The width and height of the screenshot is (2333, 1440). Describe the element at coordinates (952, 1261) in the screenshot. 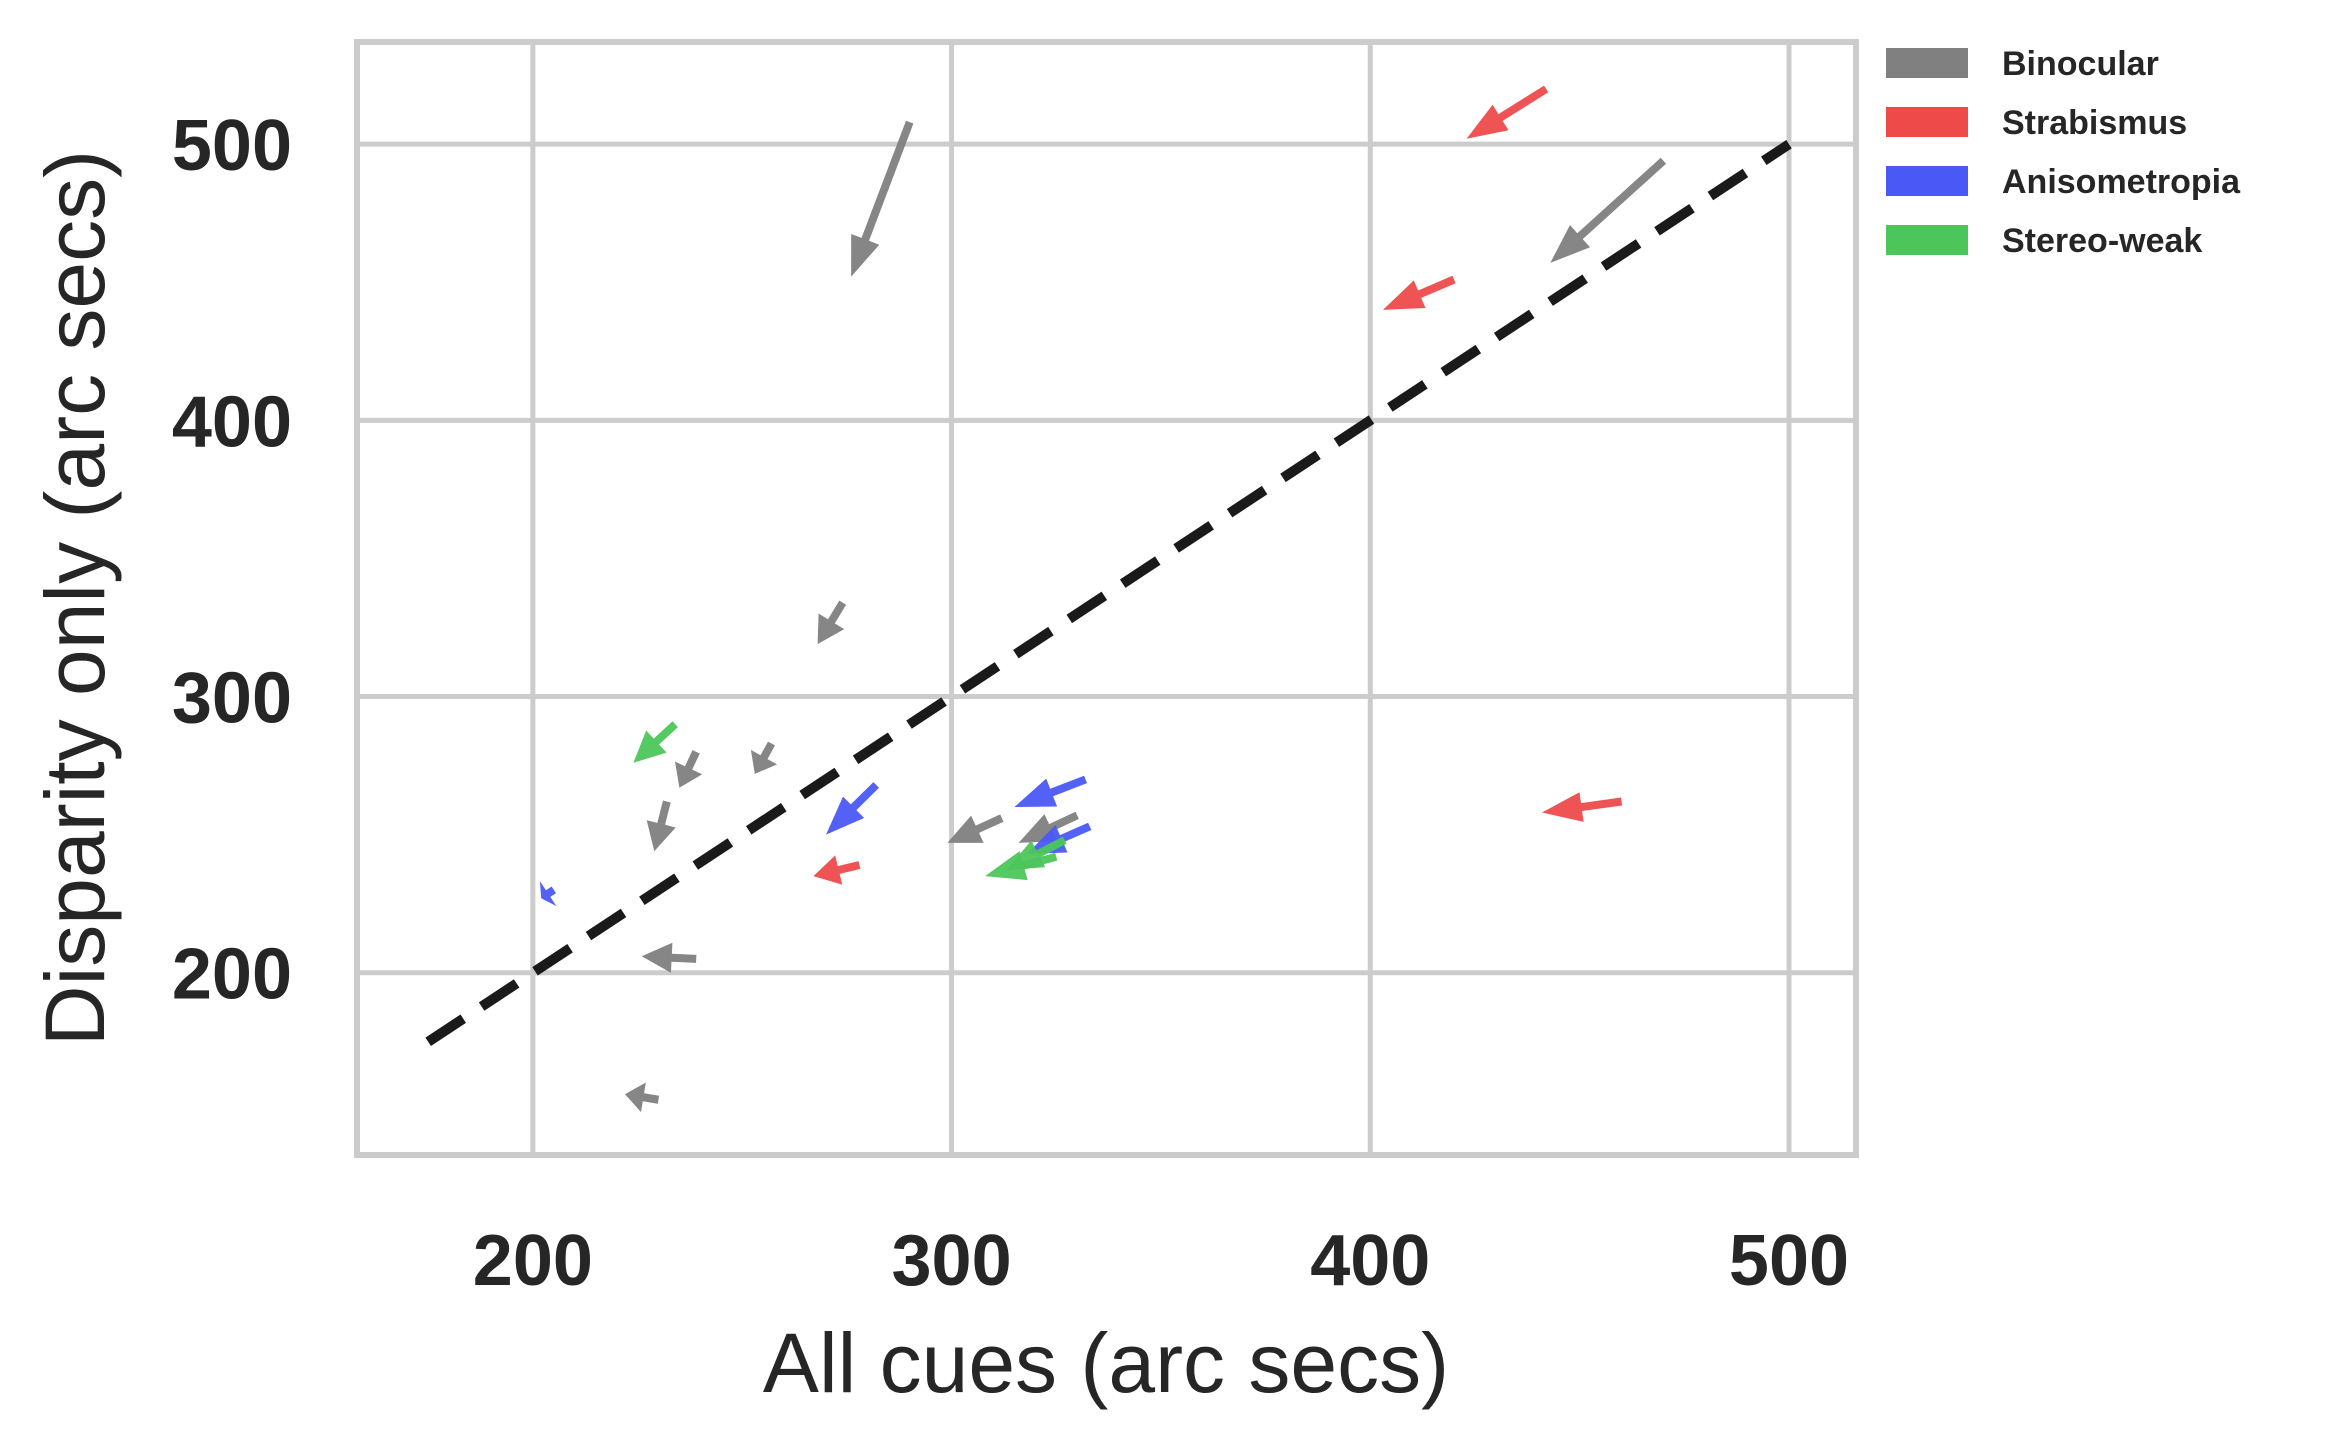

I see `x-tick-label: 300` at that location.